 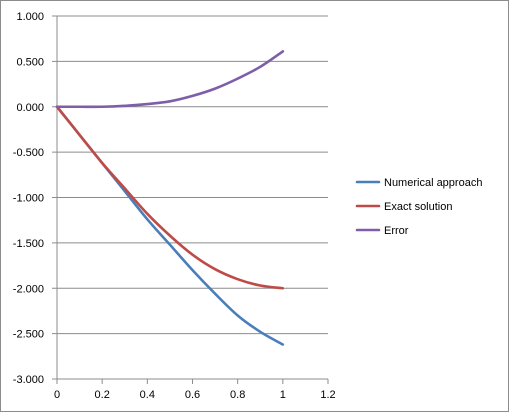 What do you see at coordinates (28, 244) in the screenshot?
I see `y-tick-label: -1.500` at bounding box center [28, 244].